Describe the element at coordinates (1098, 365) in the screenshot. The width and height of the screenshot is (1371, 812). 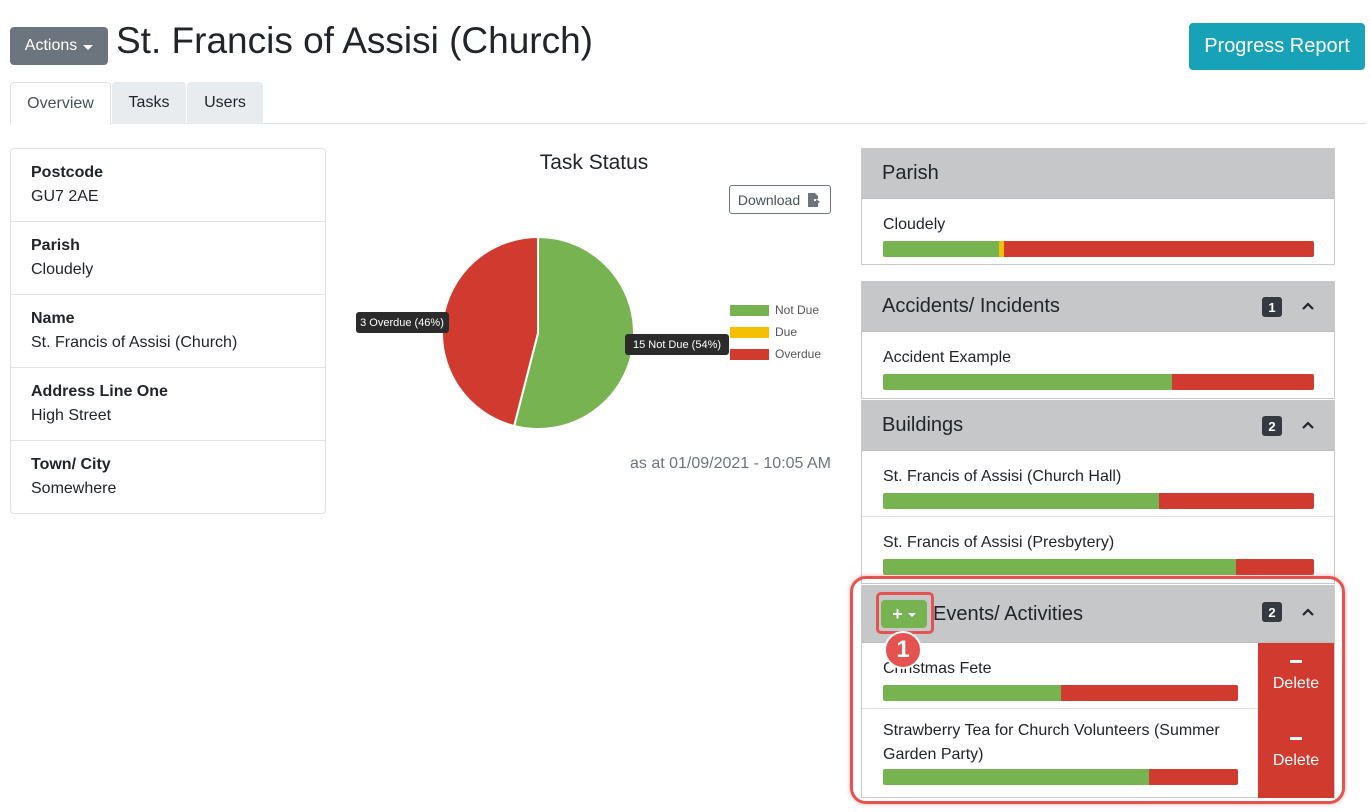
I see `list-item: Accident Example` at that location.